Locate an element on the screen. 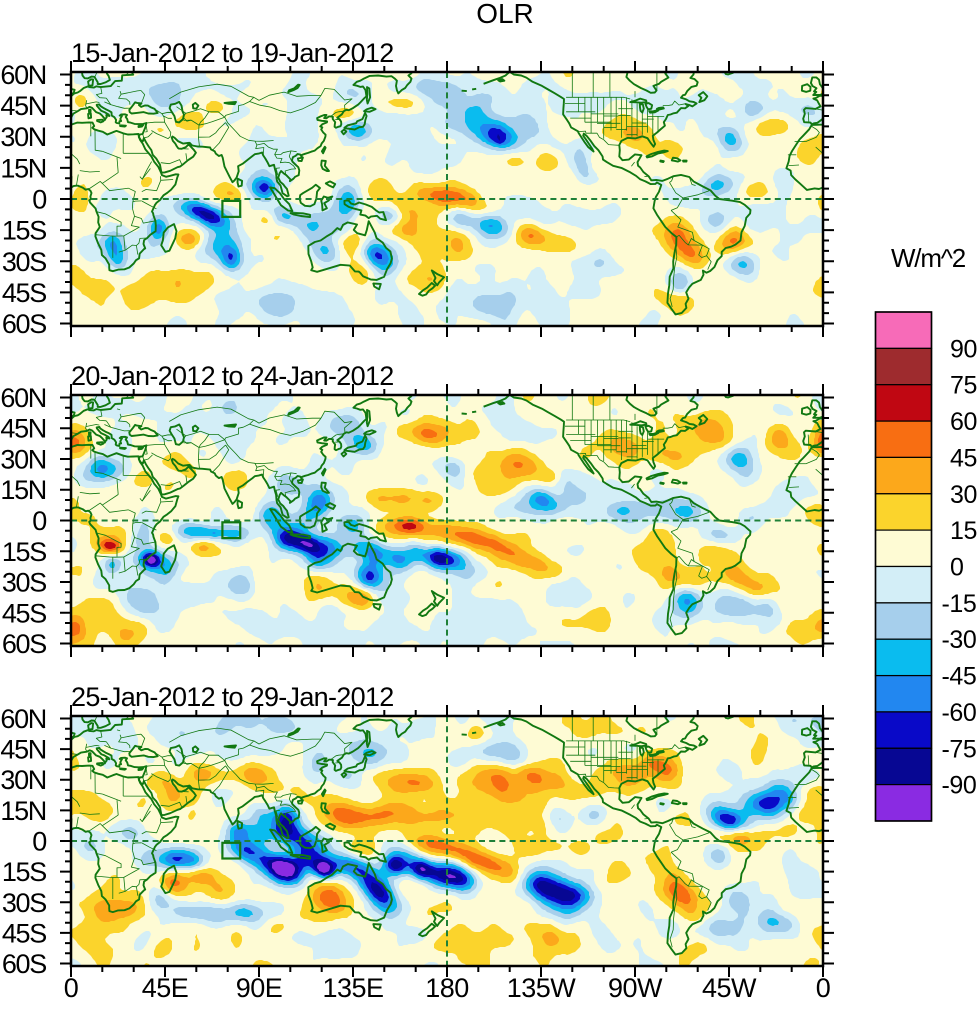  svg-text: -45 is located at coordinates (959, 677).